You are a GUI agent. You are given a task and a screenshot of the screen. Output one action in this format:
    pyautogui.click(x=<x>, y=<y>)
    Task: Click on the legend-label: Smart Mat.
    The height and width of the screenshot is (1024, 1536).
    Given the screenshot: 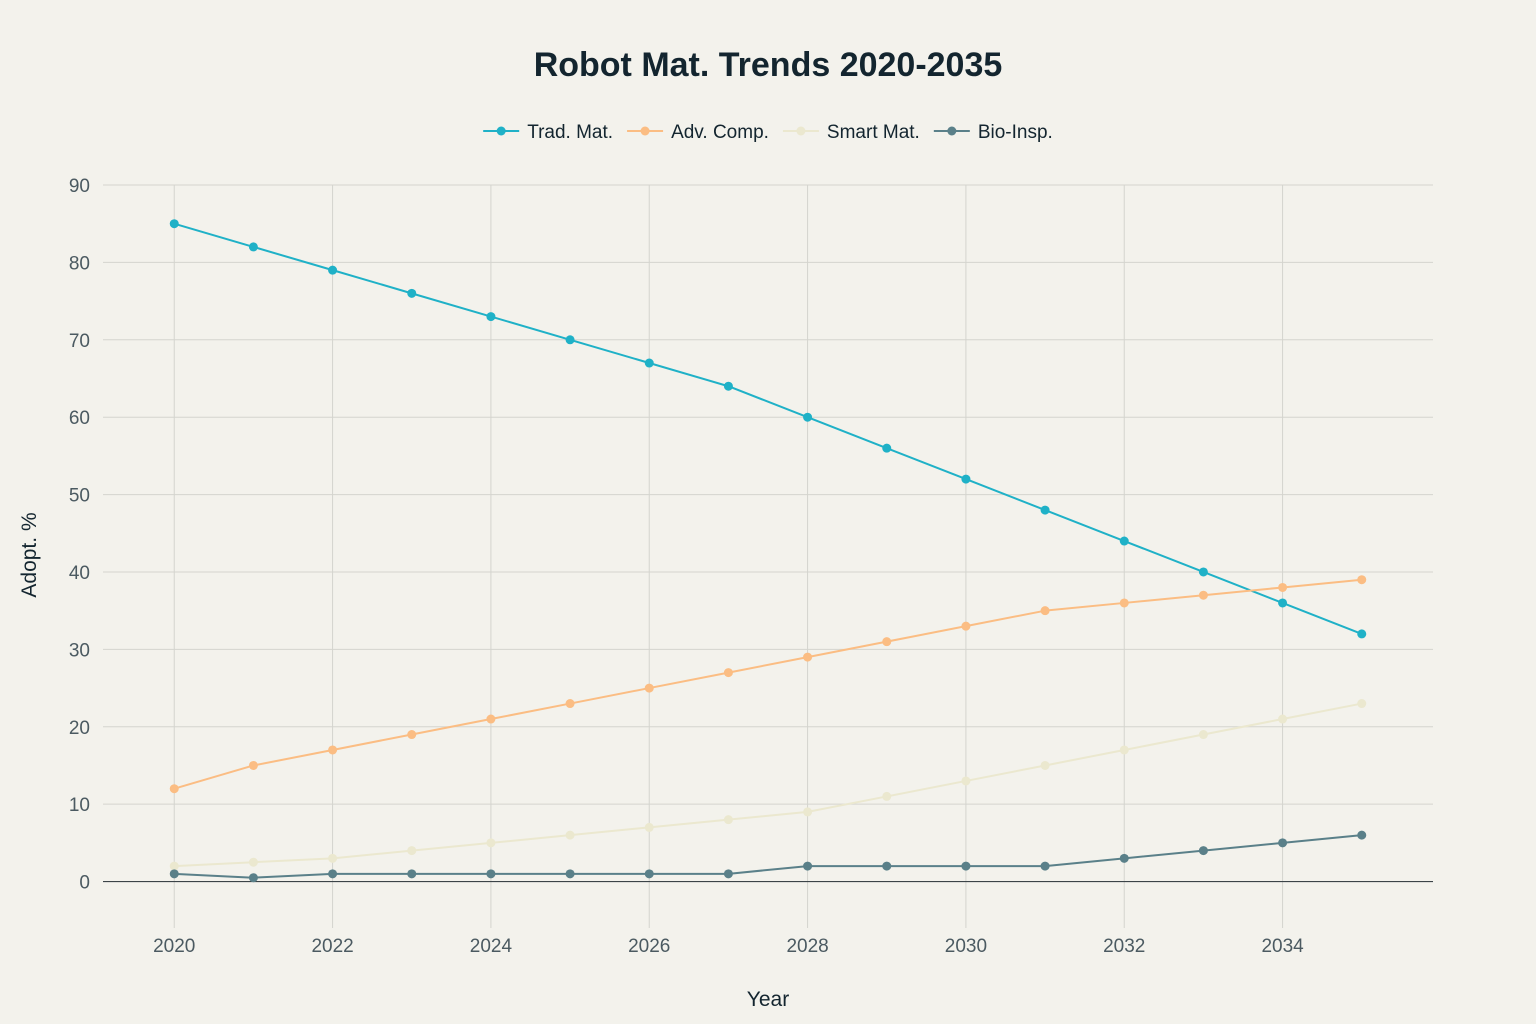 What is the action you would take?
    pyautogui.click(x=873, y=132)
    